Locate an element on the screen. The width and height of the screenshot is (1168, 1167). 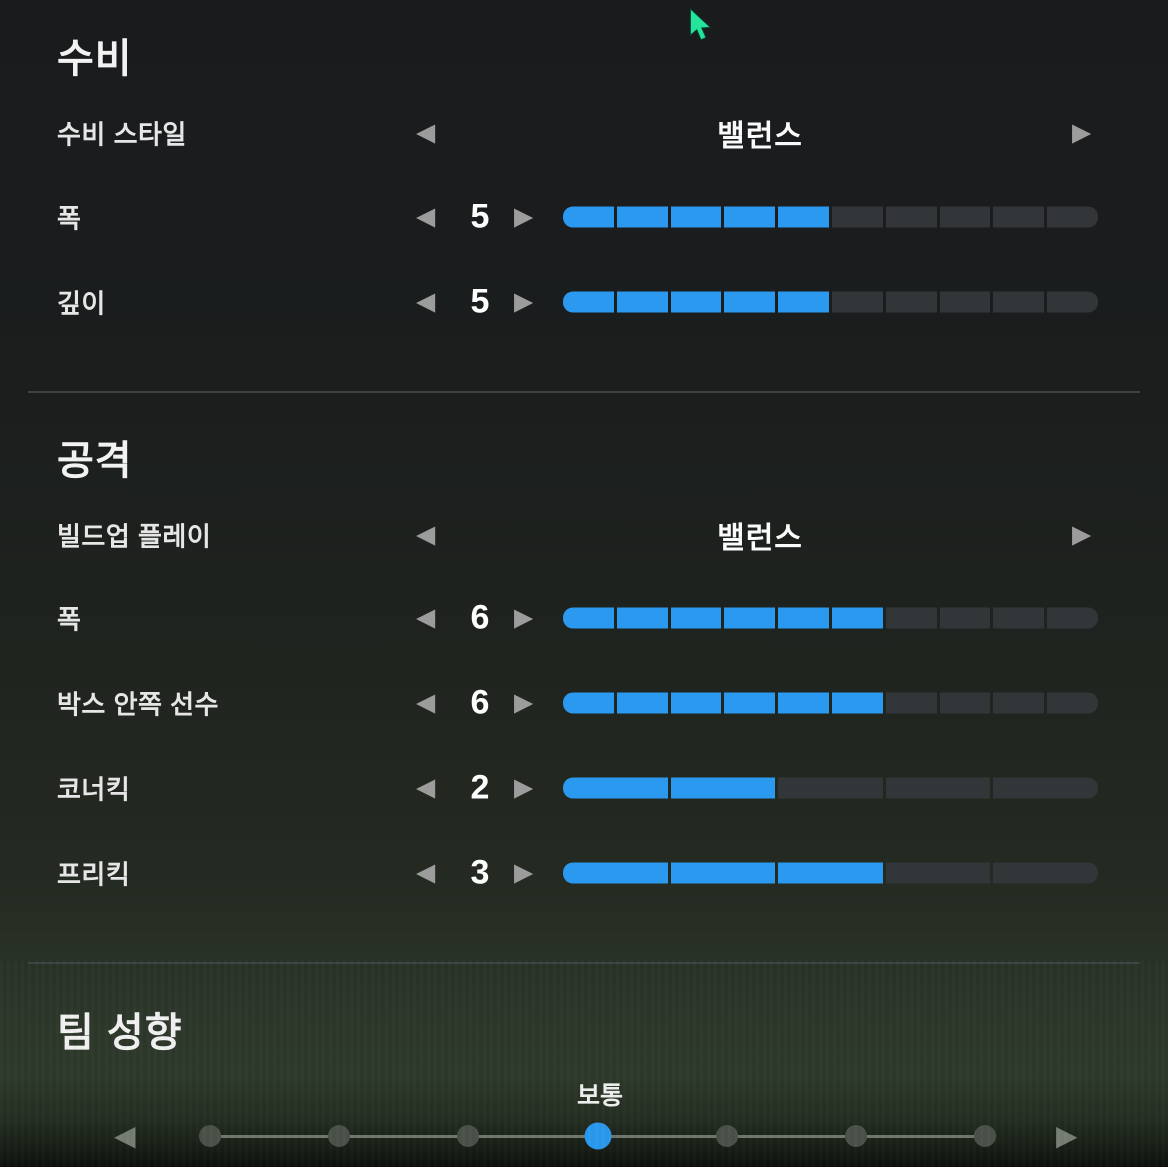
setting-row: 박스 안쪽 선수 ◀ 6 ▶ is located at coordinates (584, 703).